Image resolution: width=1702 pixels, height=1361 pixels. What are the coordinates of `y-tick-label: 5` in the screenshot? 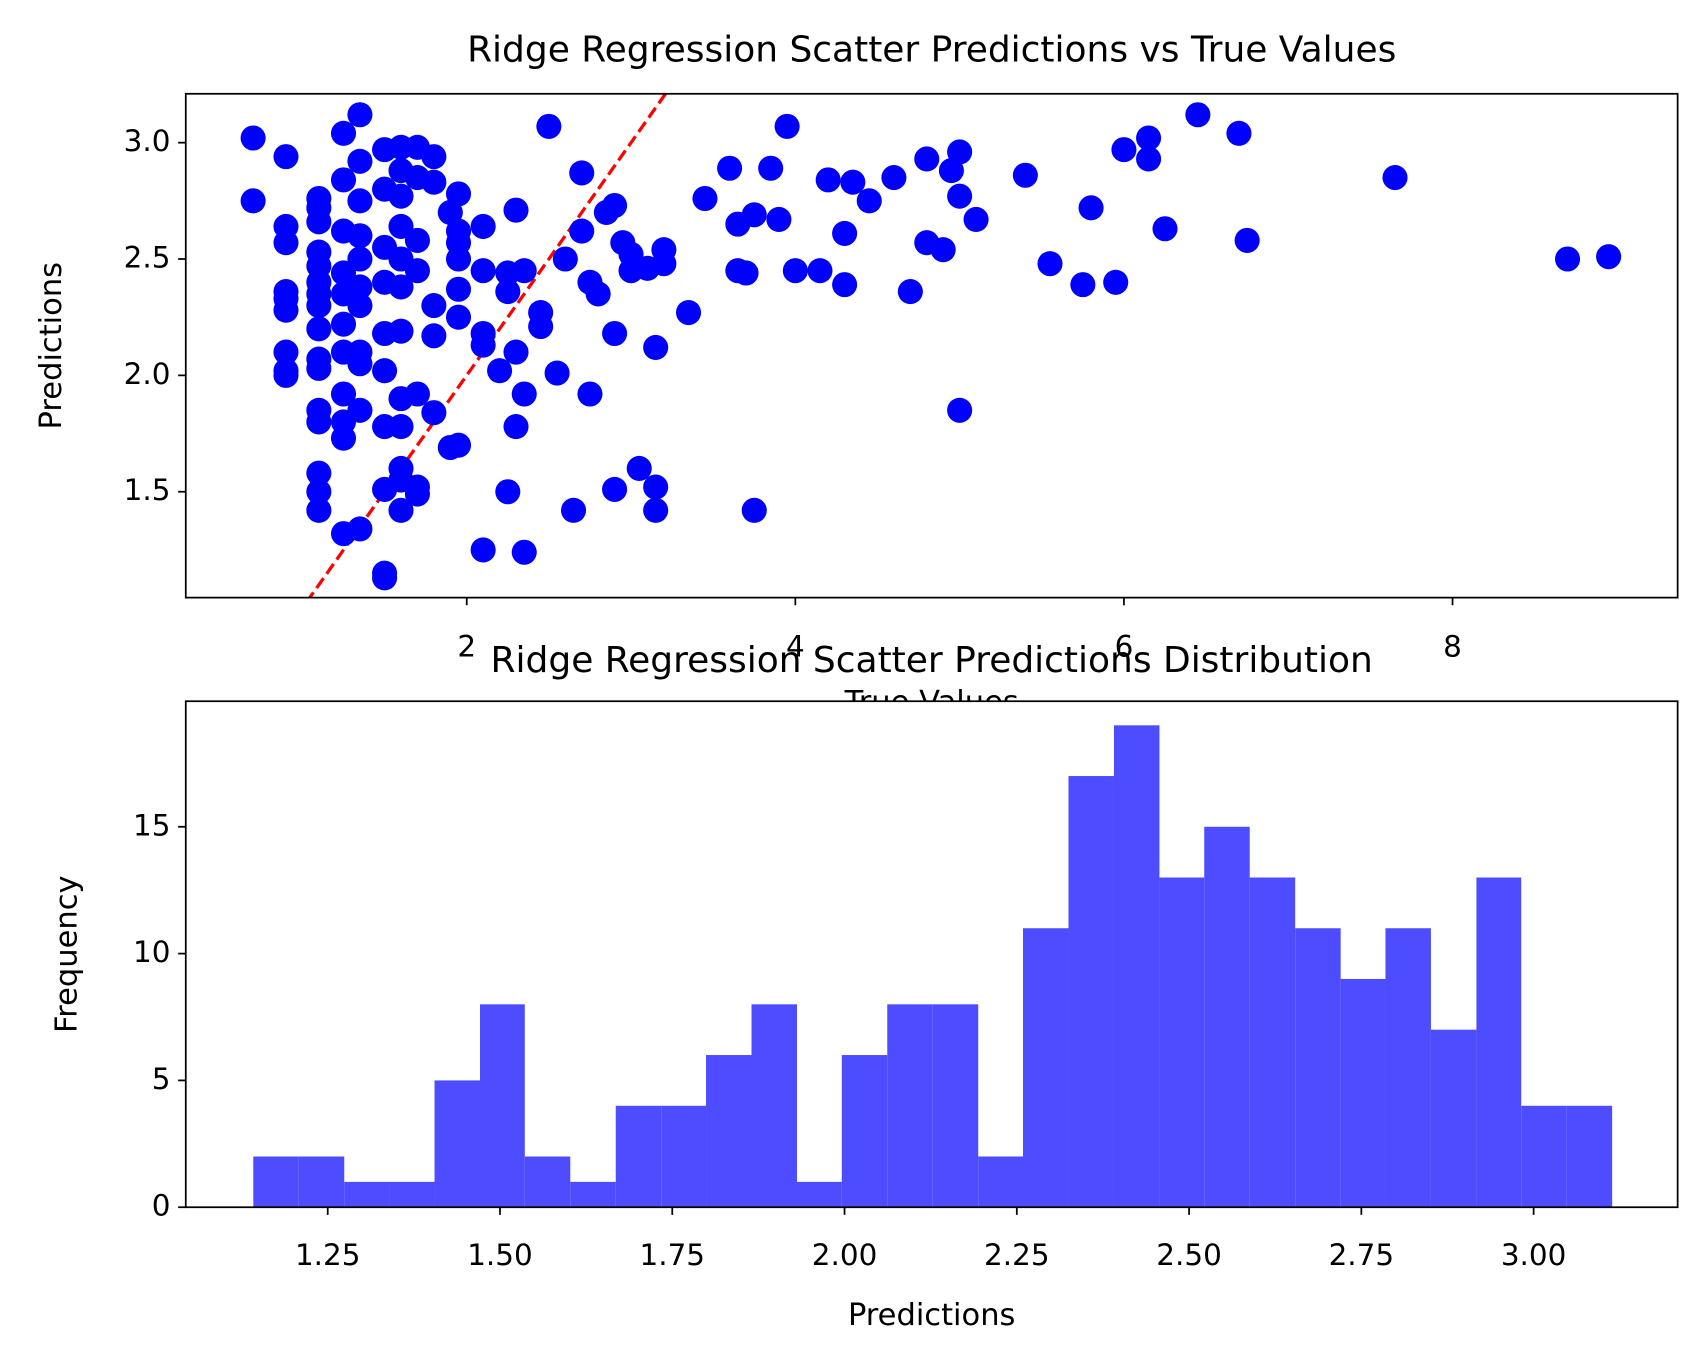 It's located at (161, 1079).